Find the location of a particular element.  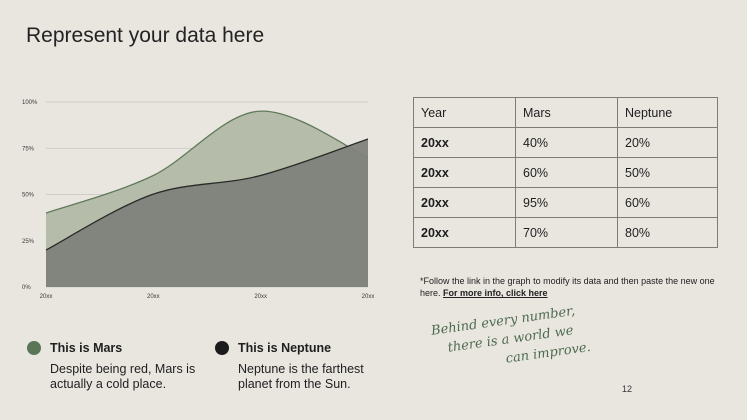

table-row: 20xx 60% 50% is located at coordinates (565, 172).